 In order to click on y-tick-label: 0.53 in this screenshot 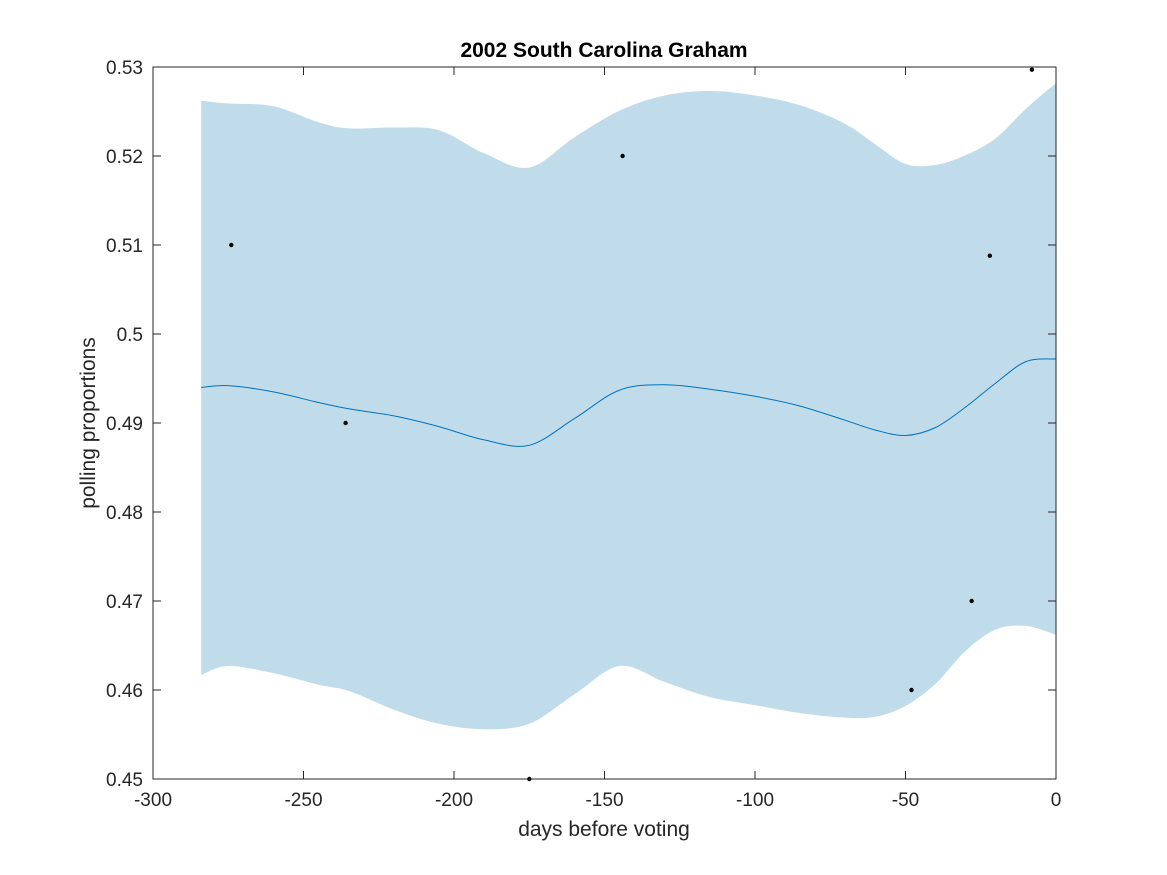, I will do `click(124, 68)`.